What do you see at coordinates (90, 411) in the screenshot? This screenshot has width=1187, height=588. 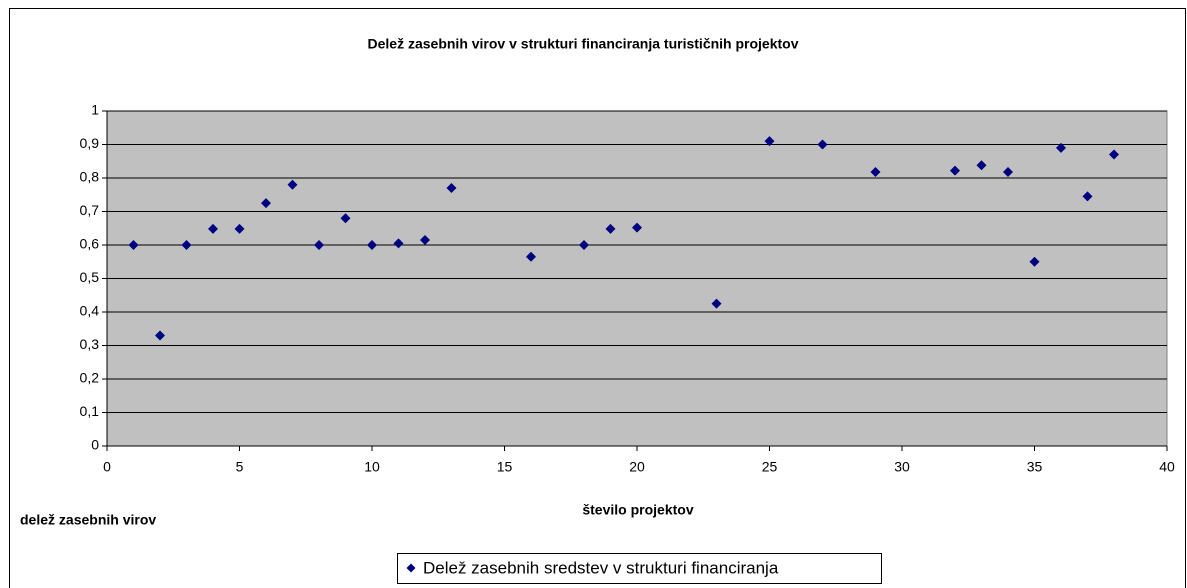 I see `y-tick-label: 0,1` at bounding box center [90, 411].